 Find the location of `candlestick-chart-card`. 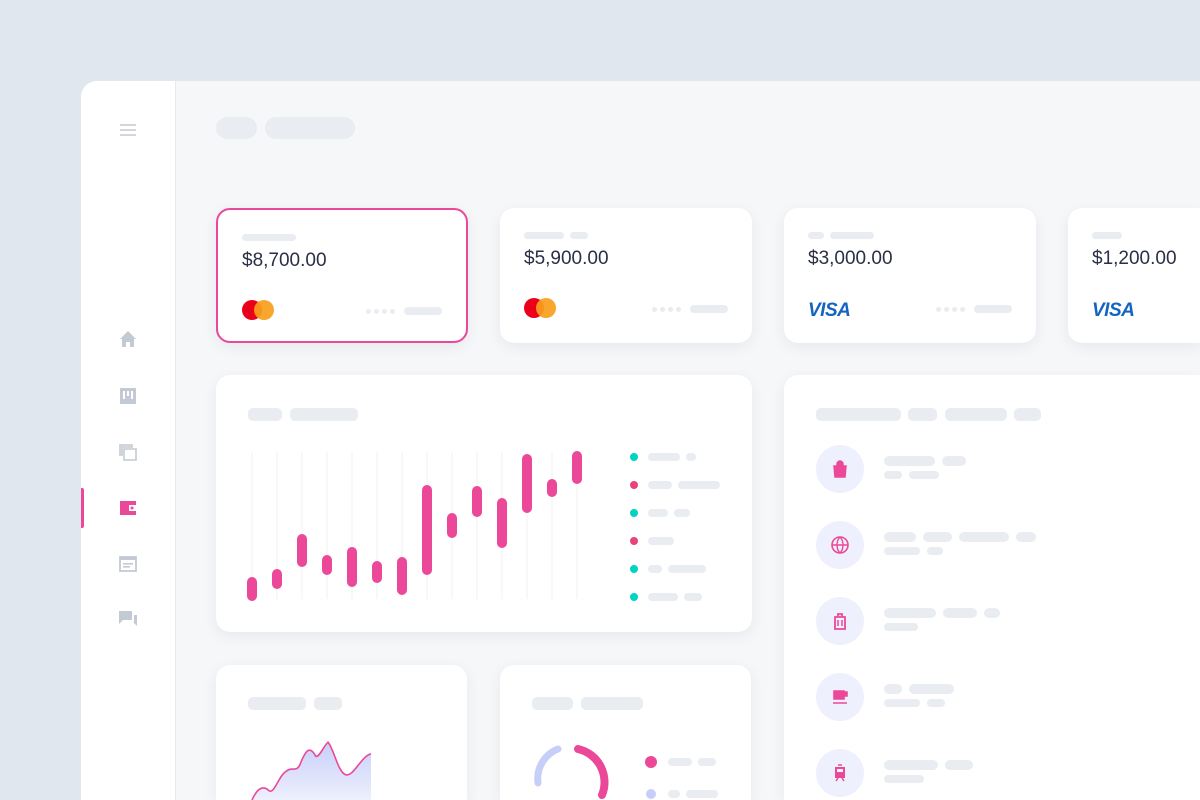

candlestick-chart-card is located at coordinates (484, 503).